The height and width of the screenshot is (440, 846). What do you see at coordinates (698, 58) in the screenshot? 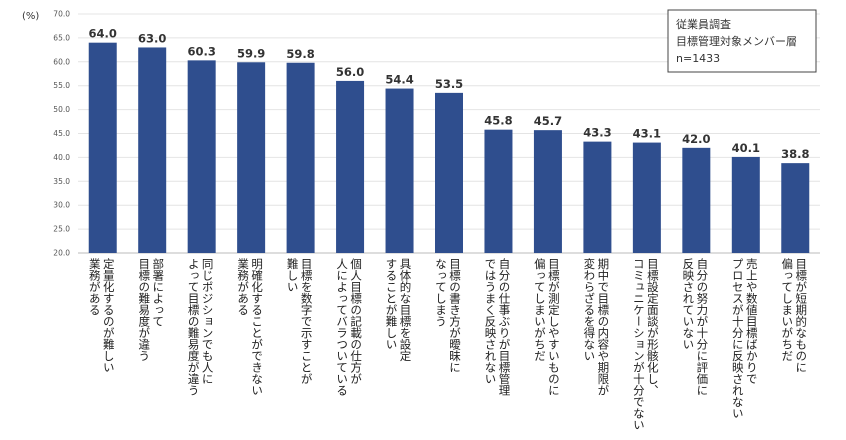
I see `note-line-3: n=1433` at bounding box center [698, 58].